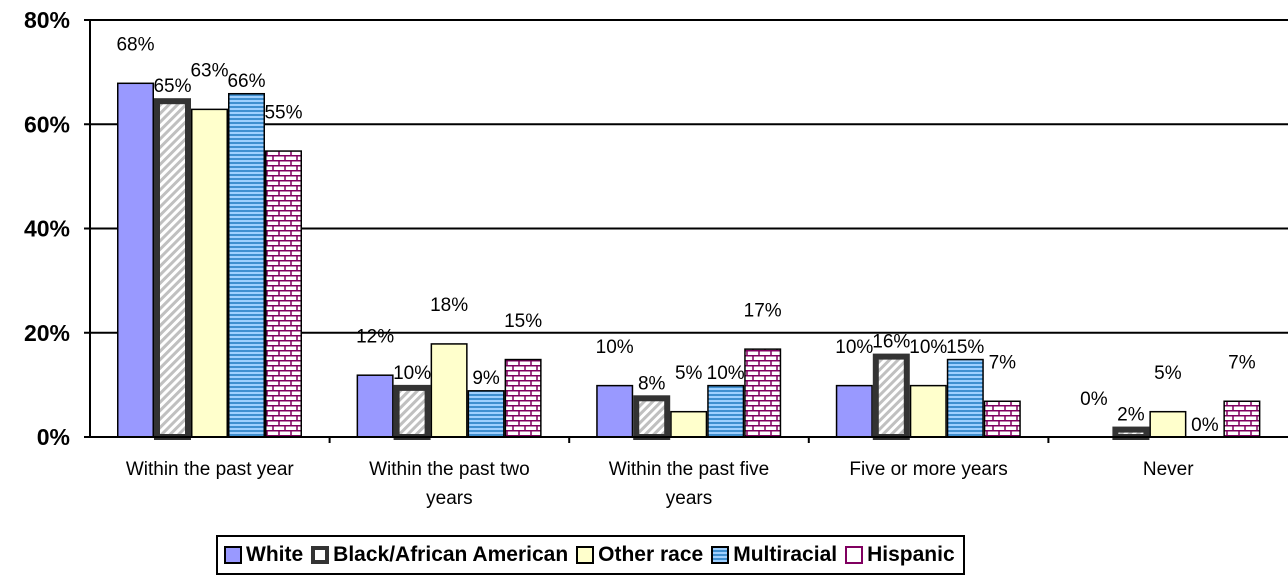 This screenshot has width=1288, height=577. What do you see at coordinates (375, 336) in the screenshot?
I see `data-label: 12%` at bounding box center [375, 336].